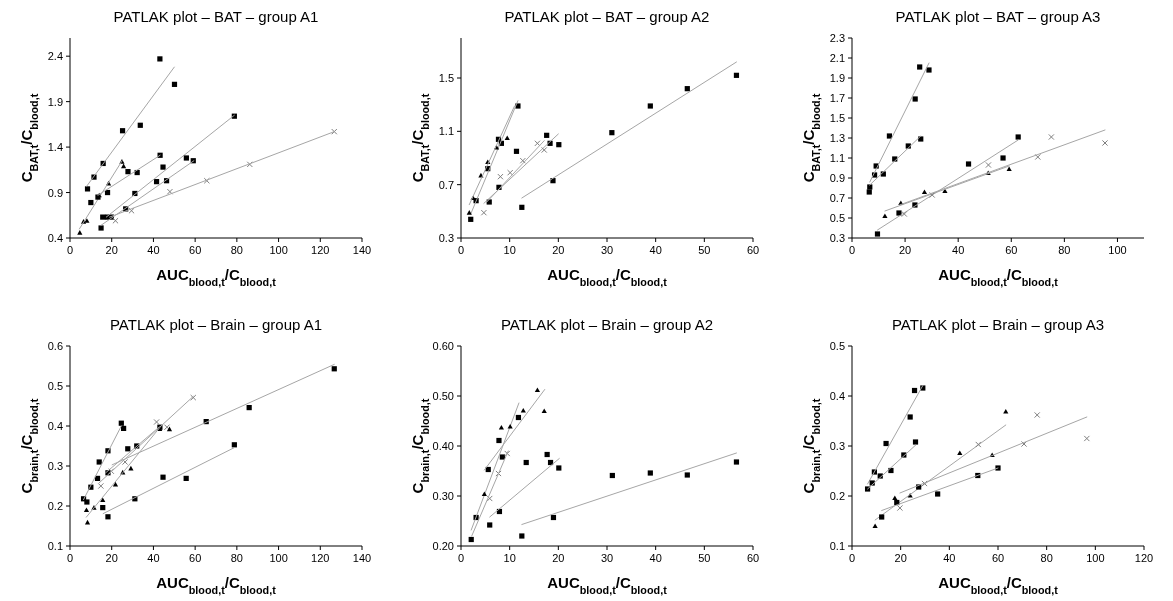 The height and width of the screenshot is (601, 1173). What do you see at coordinates (443, 546) in the screenshot?
I see `y-tick-label: 0.20` at bounding box center [443, 546].